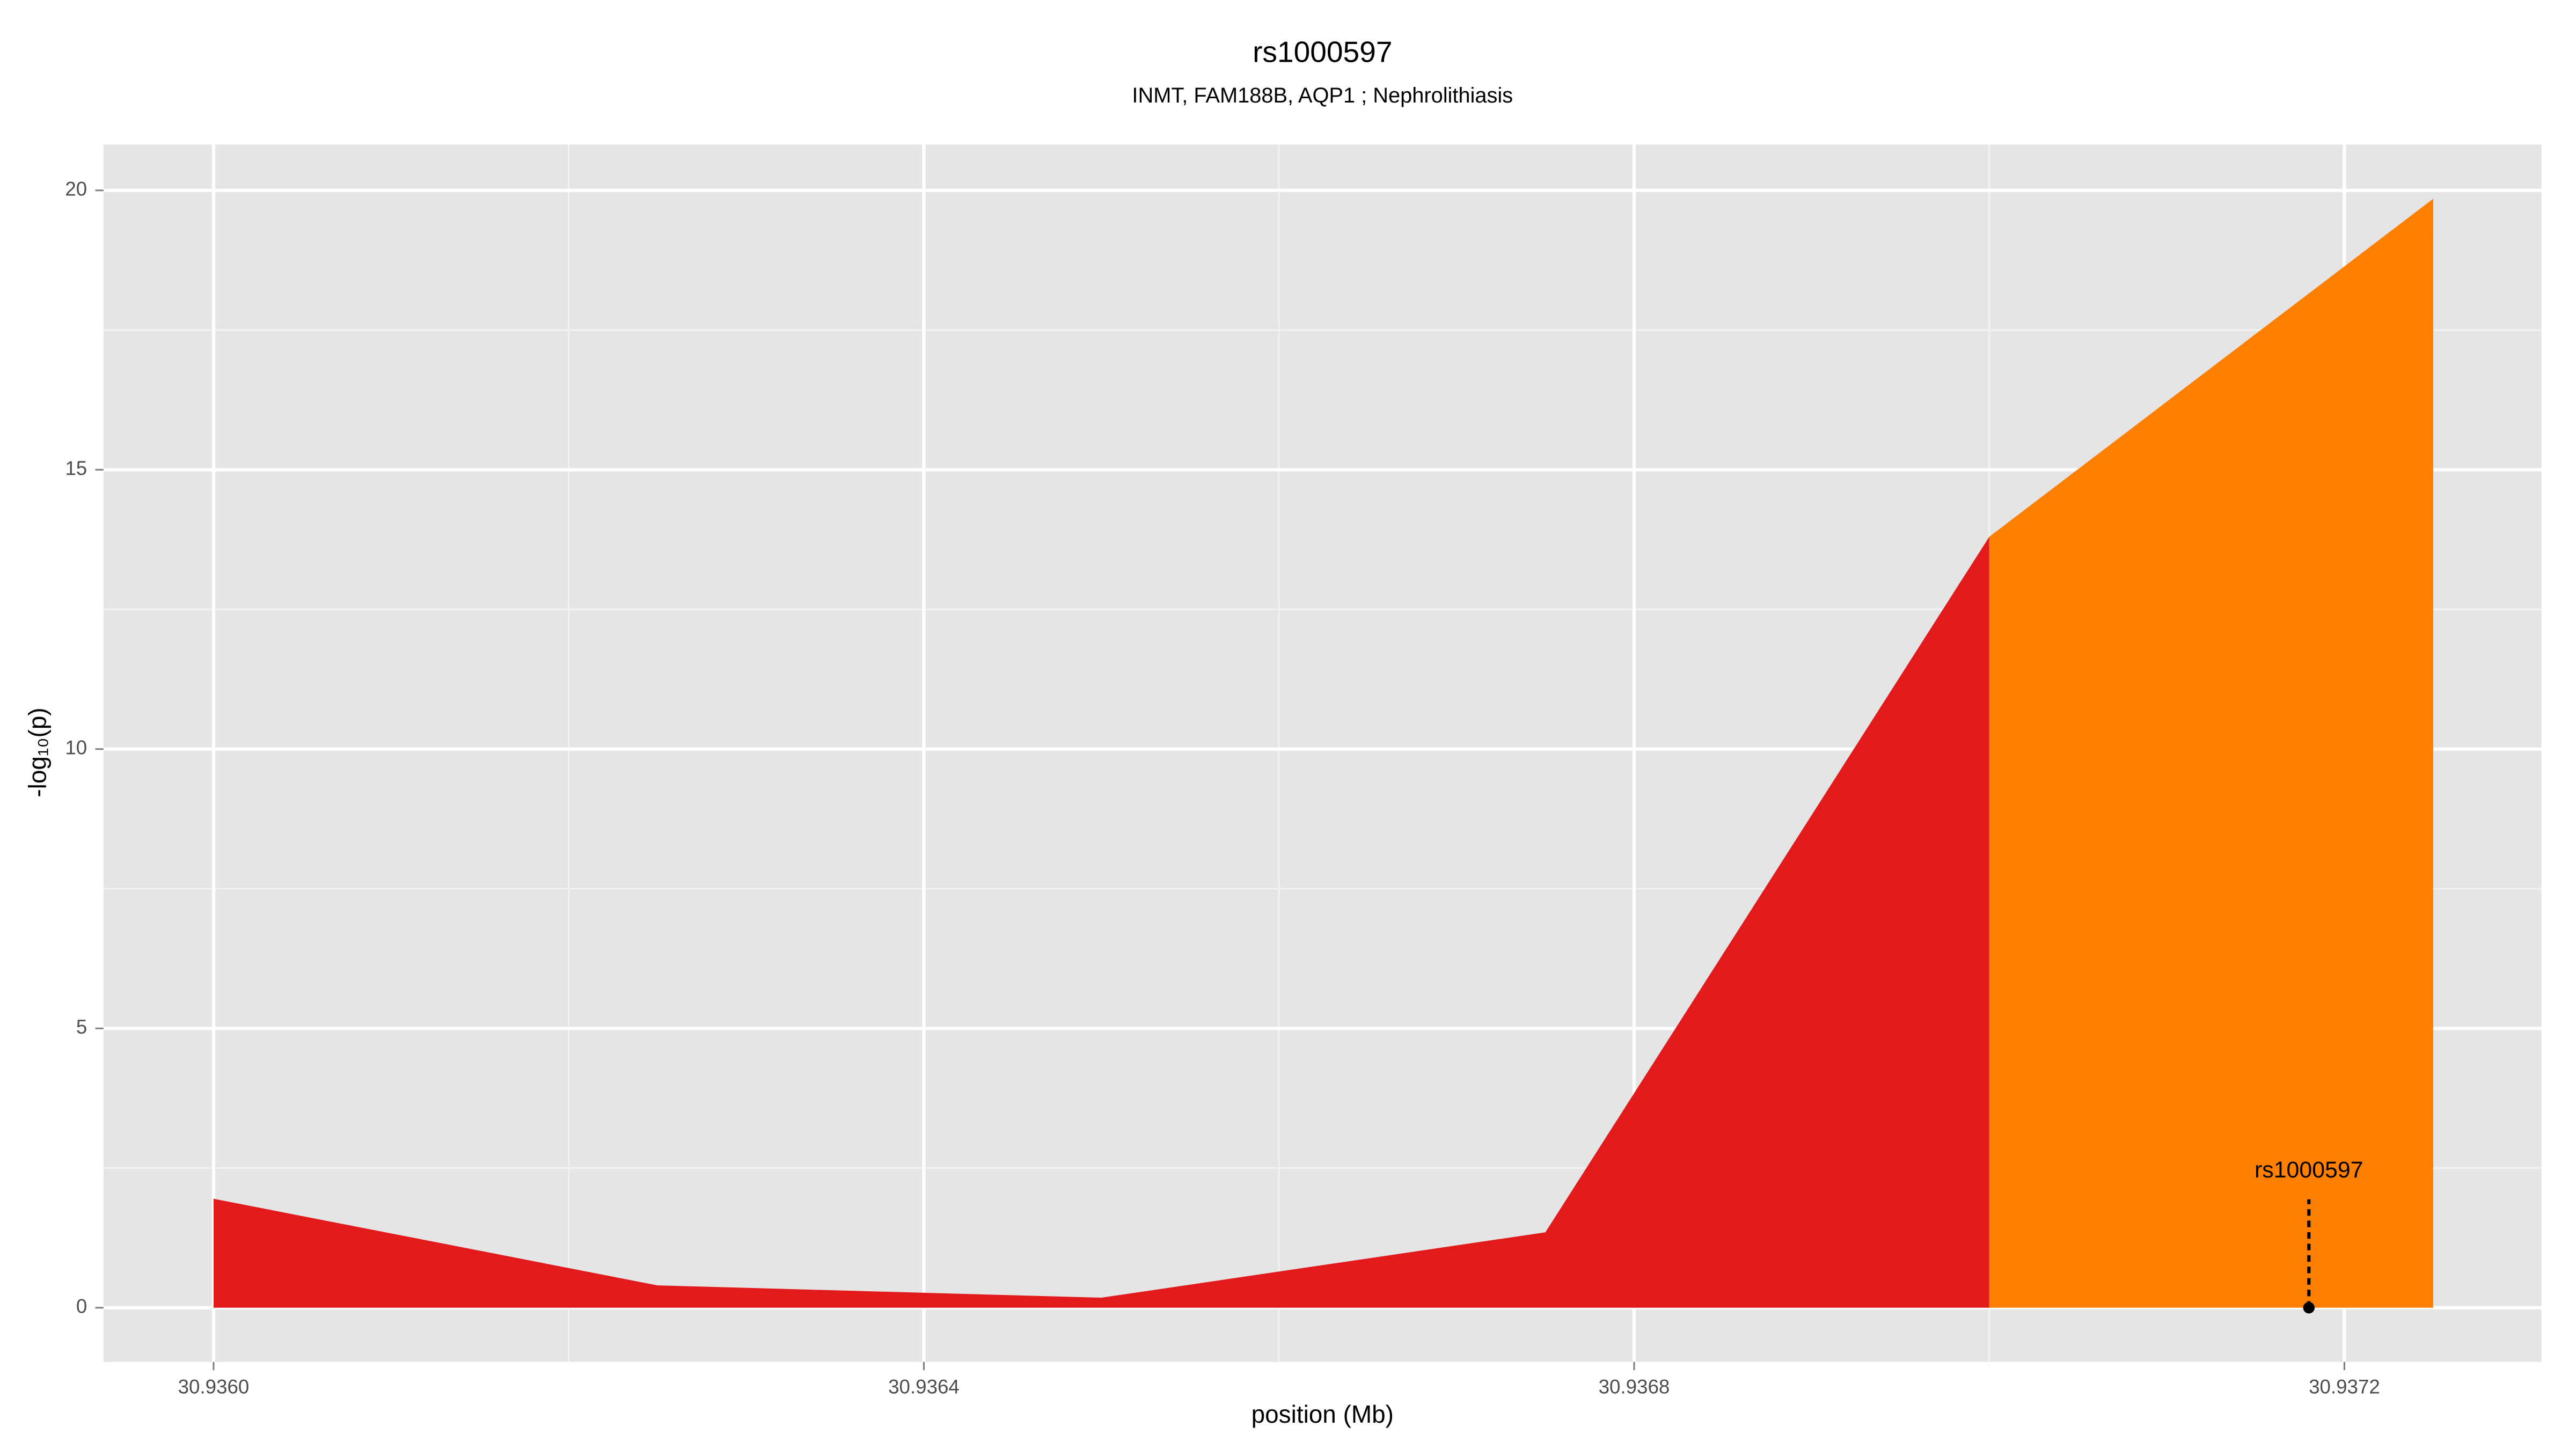 This screenshot has width=2576, height=1449. Describe the element at coordinates (1322, 52) in the screenshot. I see `chart-title: rs1000597` at that location.